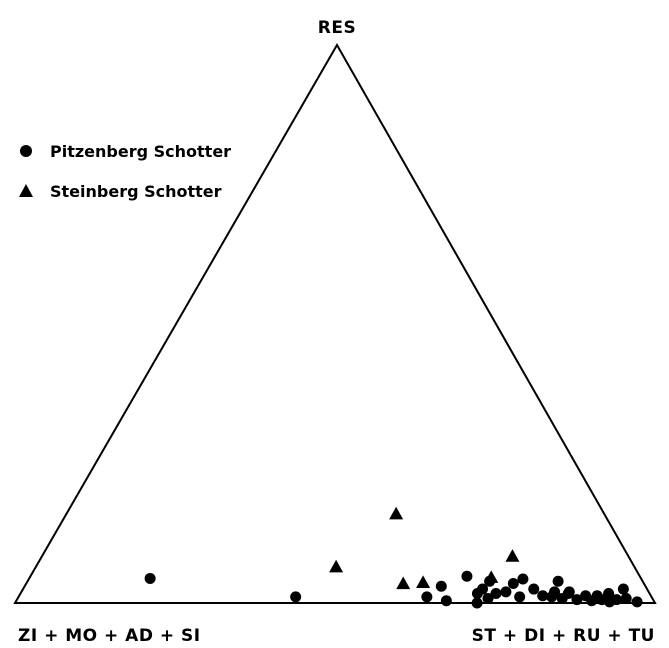 This screenshot has height=648, width=669. I want to click on legend-triangle-marker, so click(26, 190).